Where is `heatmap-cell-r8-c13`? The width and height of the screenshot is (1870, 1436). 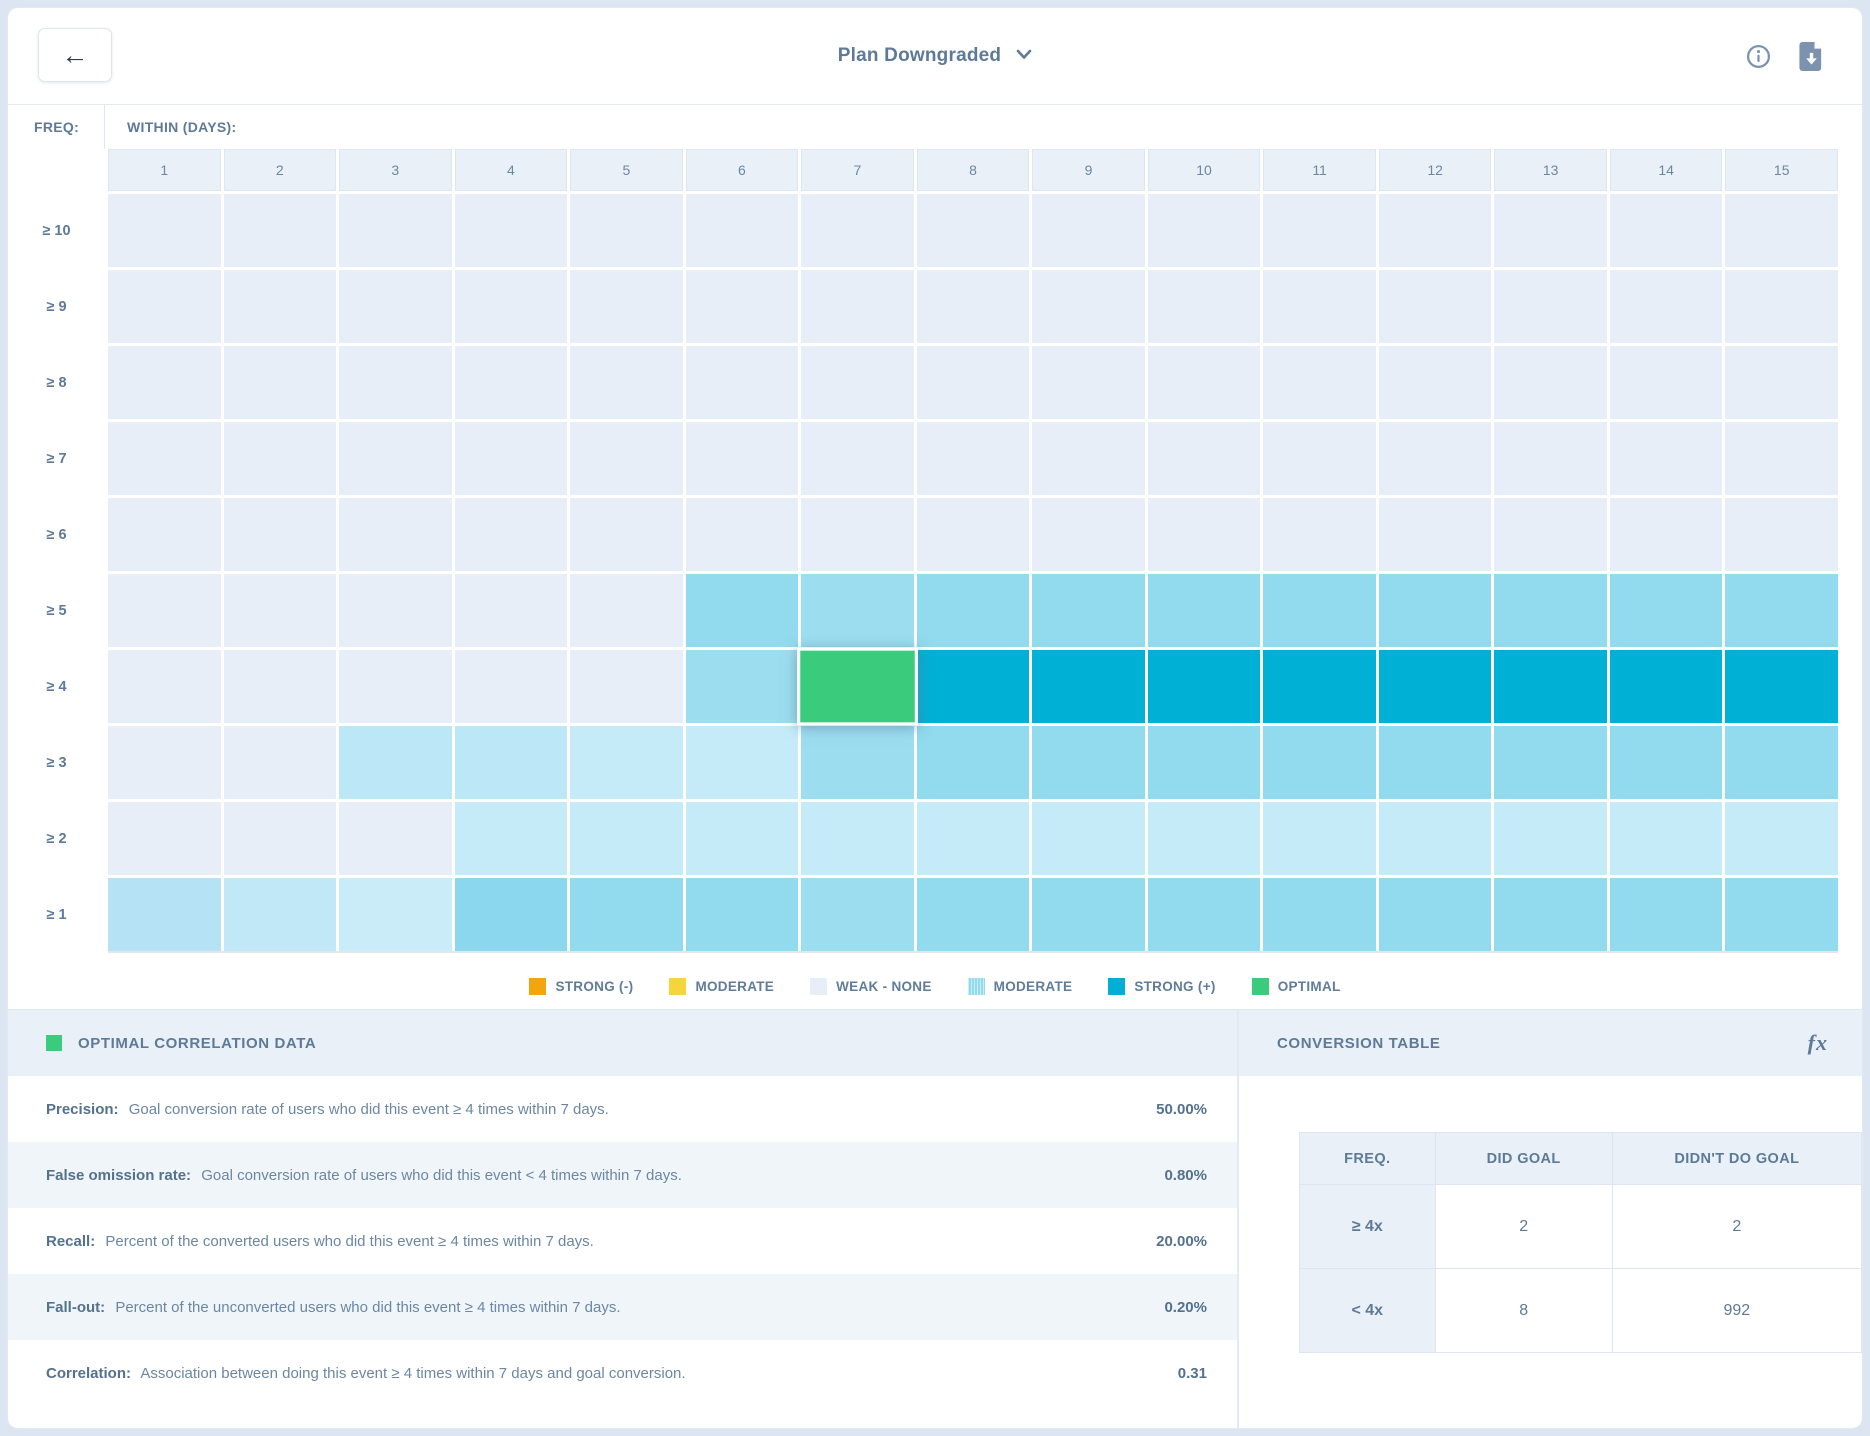
heatmap-cell-r8-c13 is located at coordinates (1550, 838).